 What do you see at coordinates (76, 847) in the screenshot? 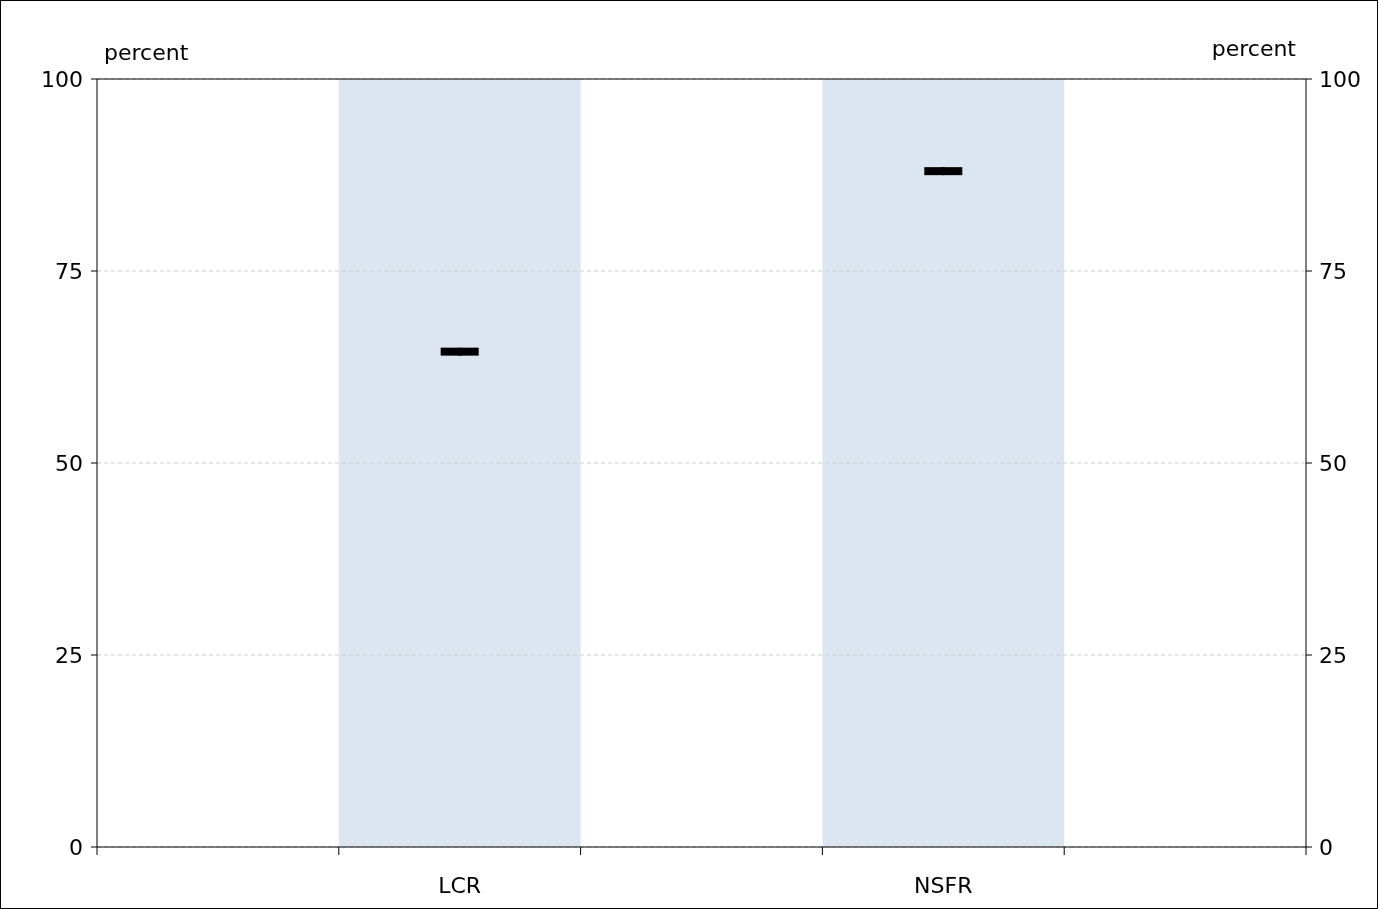
I see `y-tick-label: 0` at bounding box center [76, 847].